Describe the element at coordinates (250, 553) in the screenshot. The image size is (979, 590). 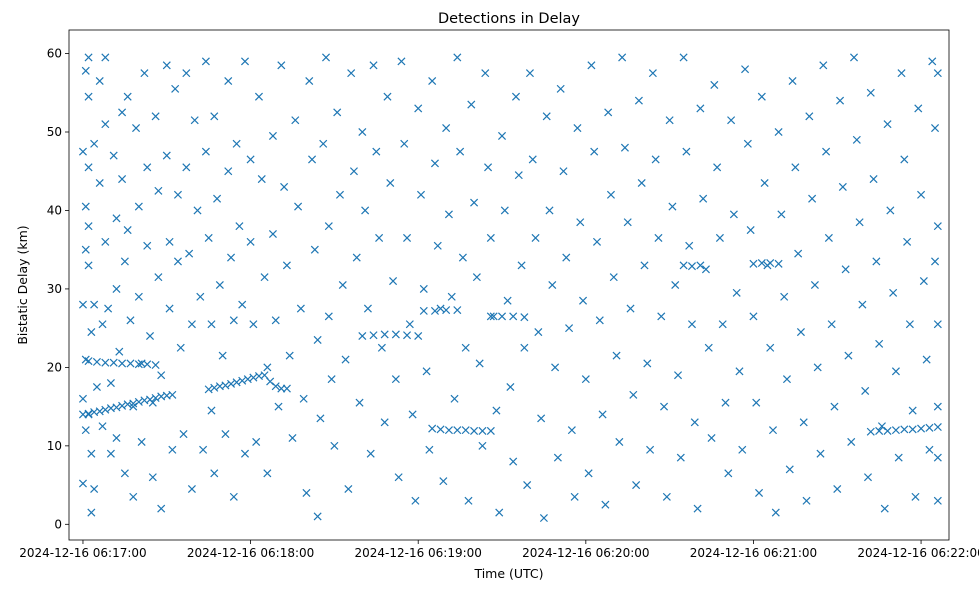
I see `x-tick-label: 2024-12-16 06:18:00` at that location.